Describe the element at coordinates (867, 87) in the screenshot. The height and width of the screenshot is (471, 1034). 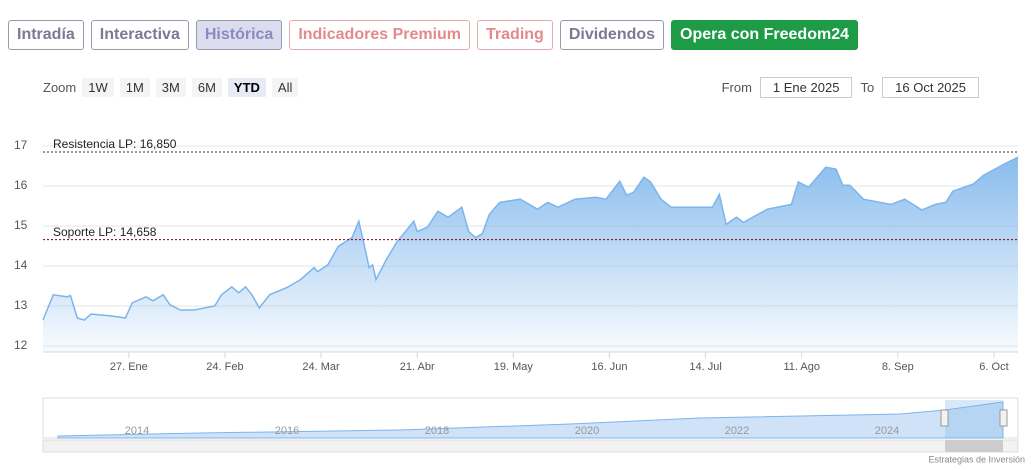
I see `to-label: To` at that location.